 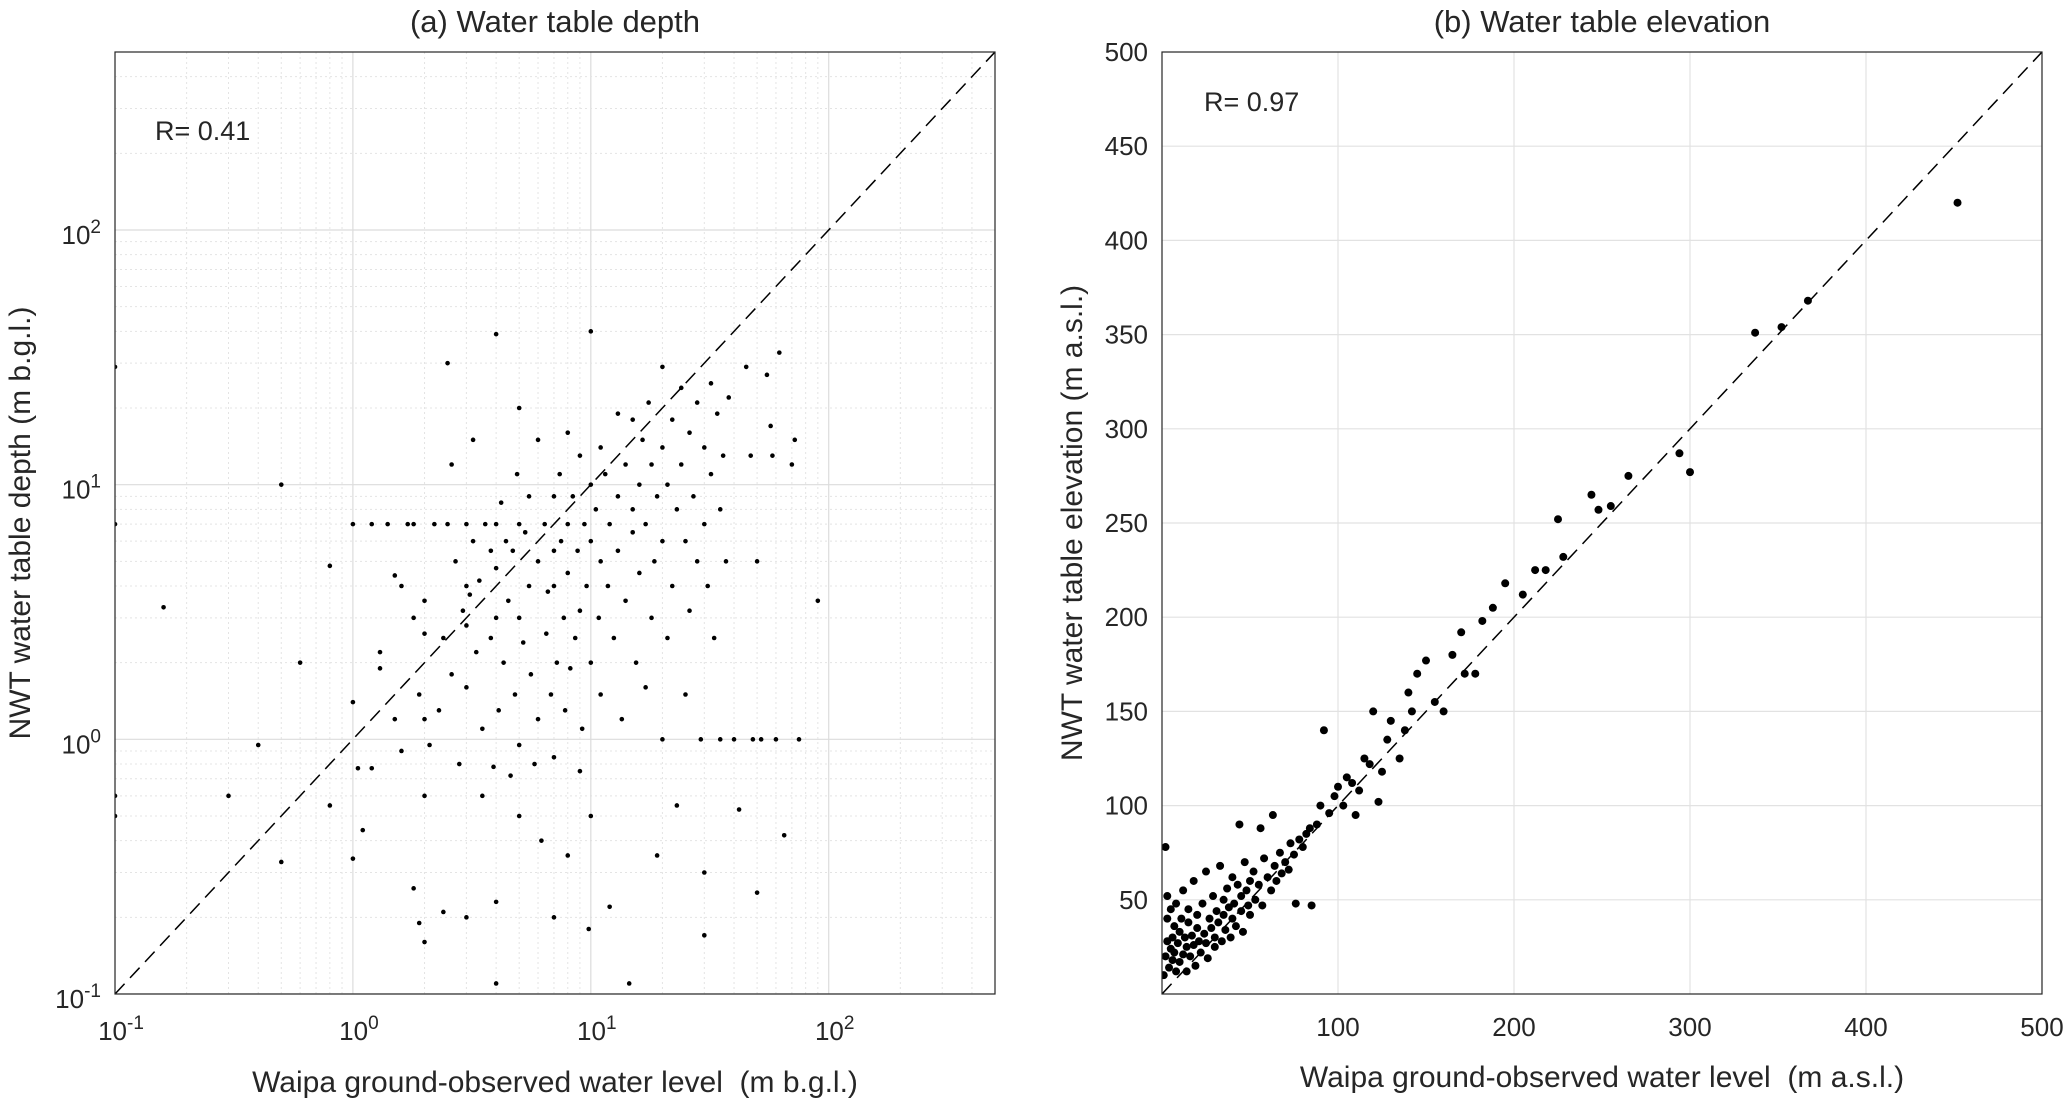 I want to click on panel-b-y-tick-label: 250, so click(x=1126, y=523).